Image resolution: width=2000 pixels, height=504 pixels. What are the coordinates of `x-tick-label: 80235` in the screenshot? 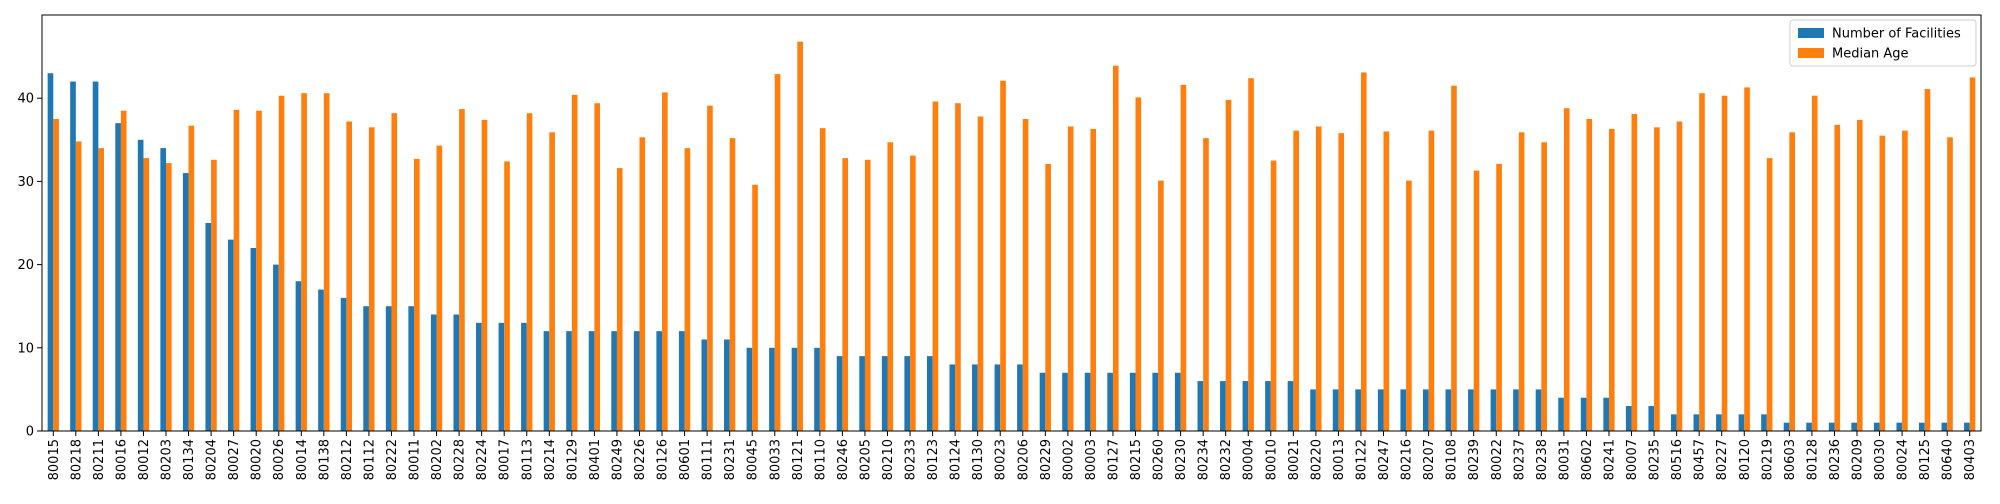 It's located at (1655, 459).